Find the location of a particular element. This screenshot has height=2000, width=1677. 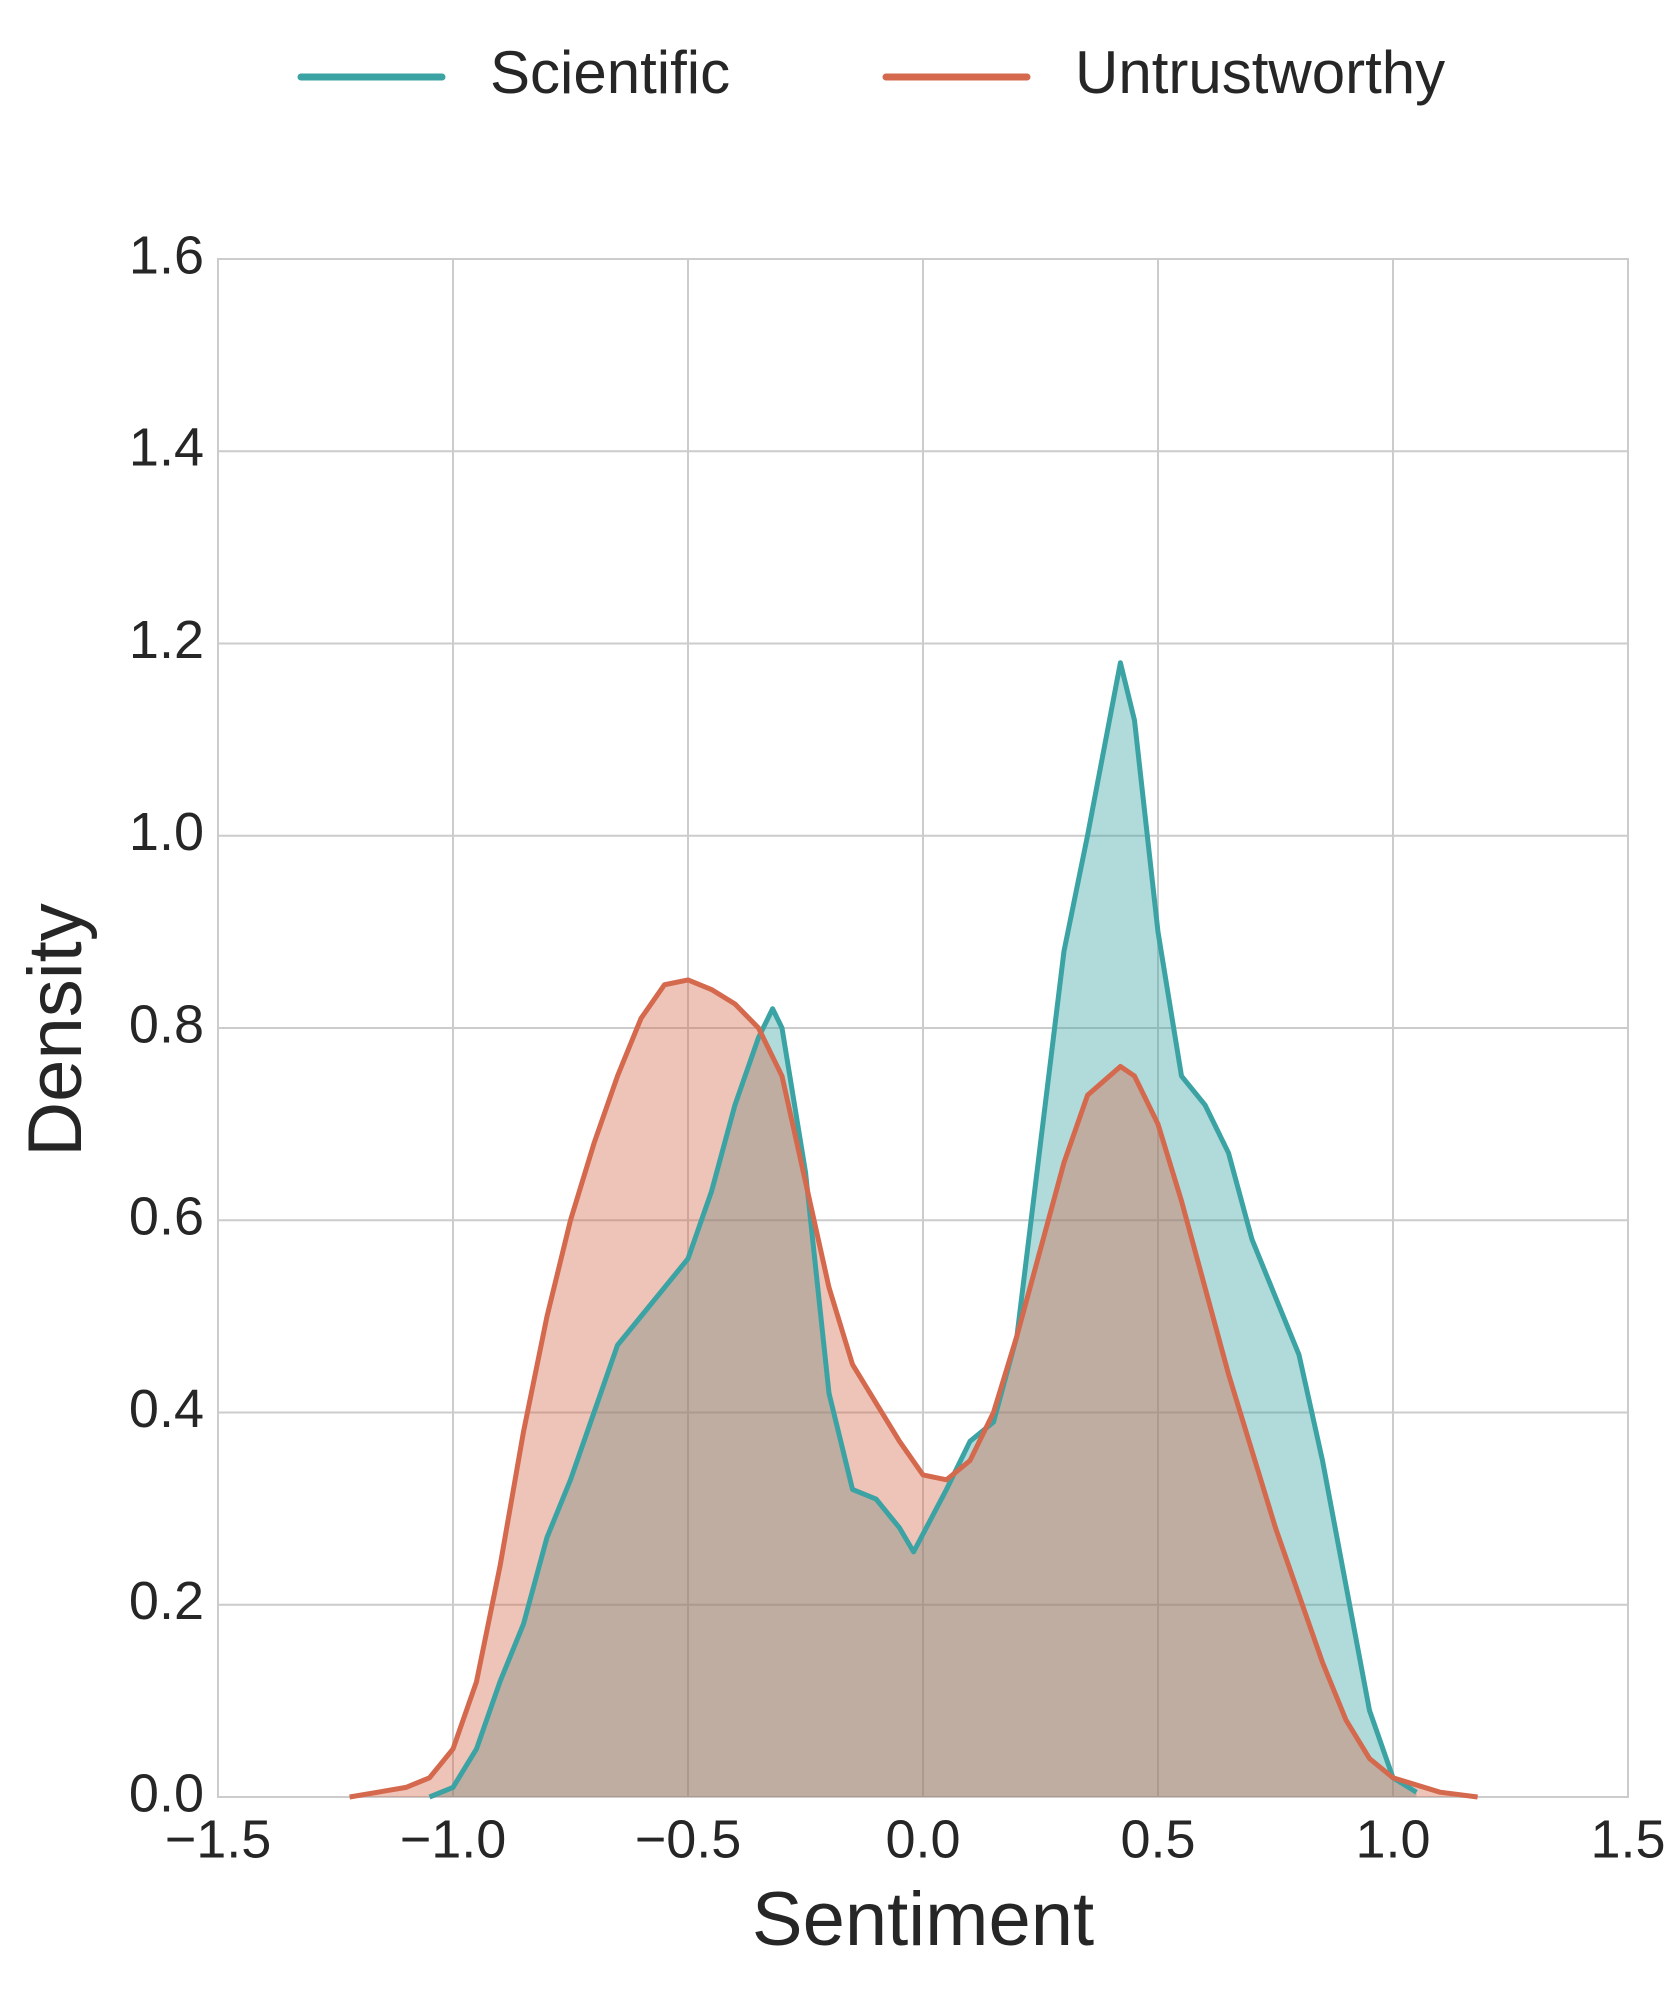

x-tick-label: −1.0 is located at coordinates (453, 1839).